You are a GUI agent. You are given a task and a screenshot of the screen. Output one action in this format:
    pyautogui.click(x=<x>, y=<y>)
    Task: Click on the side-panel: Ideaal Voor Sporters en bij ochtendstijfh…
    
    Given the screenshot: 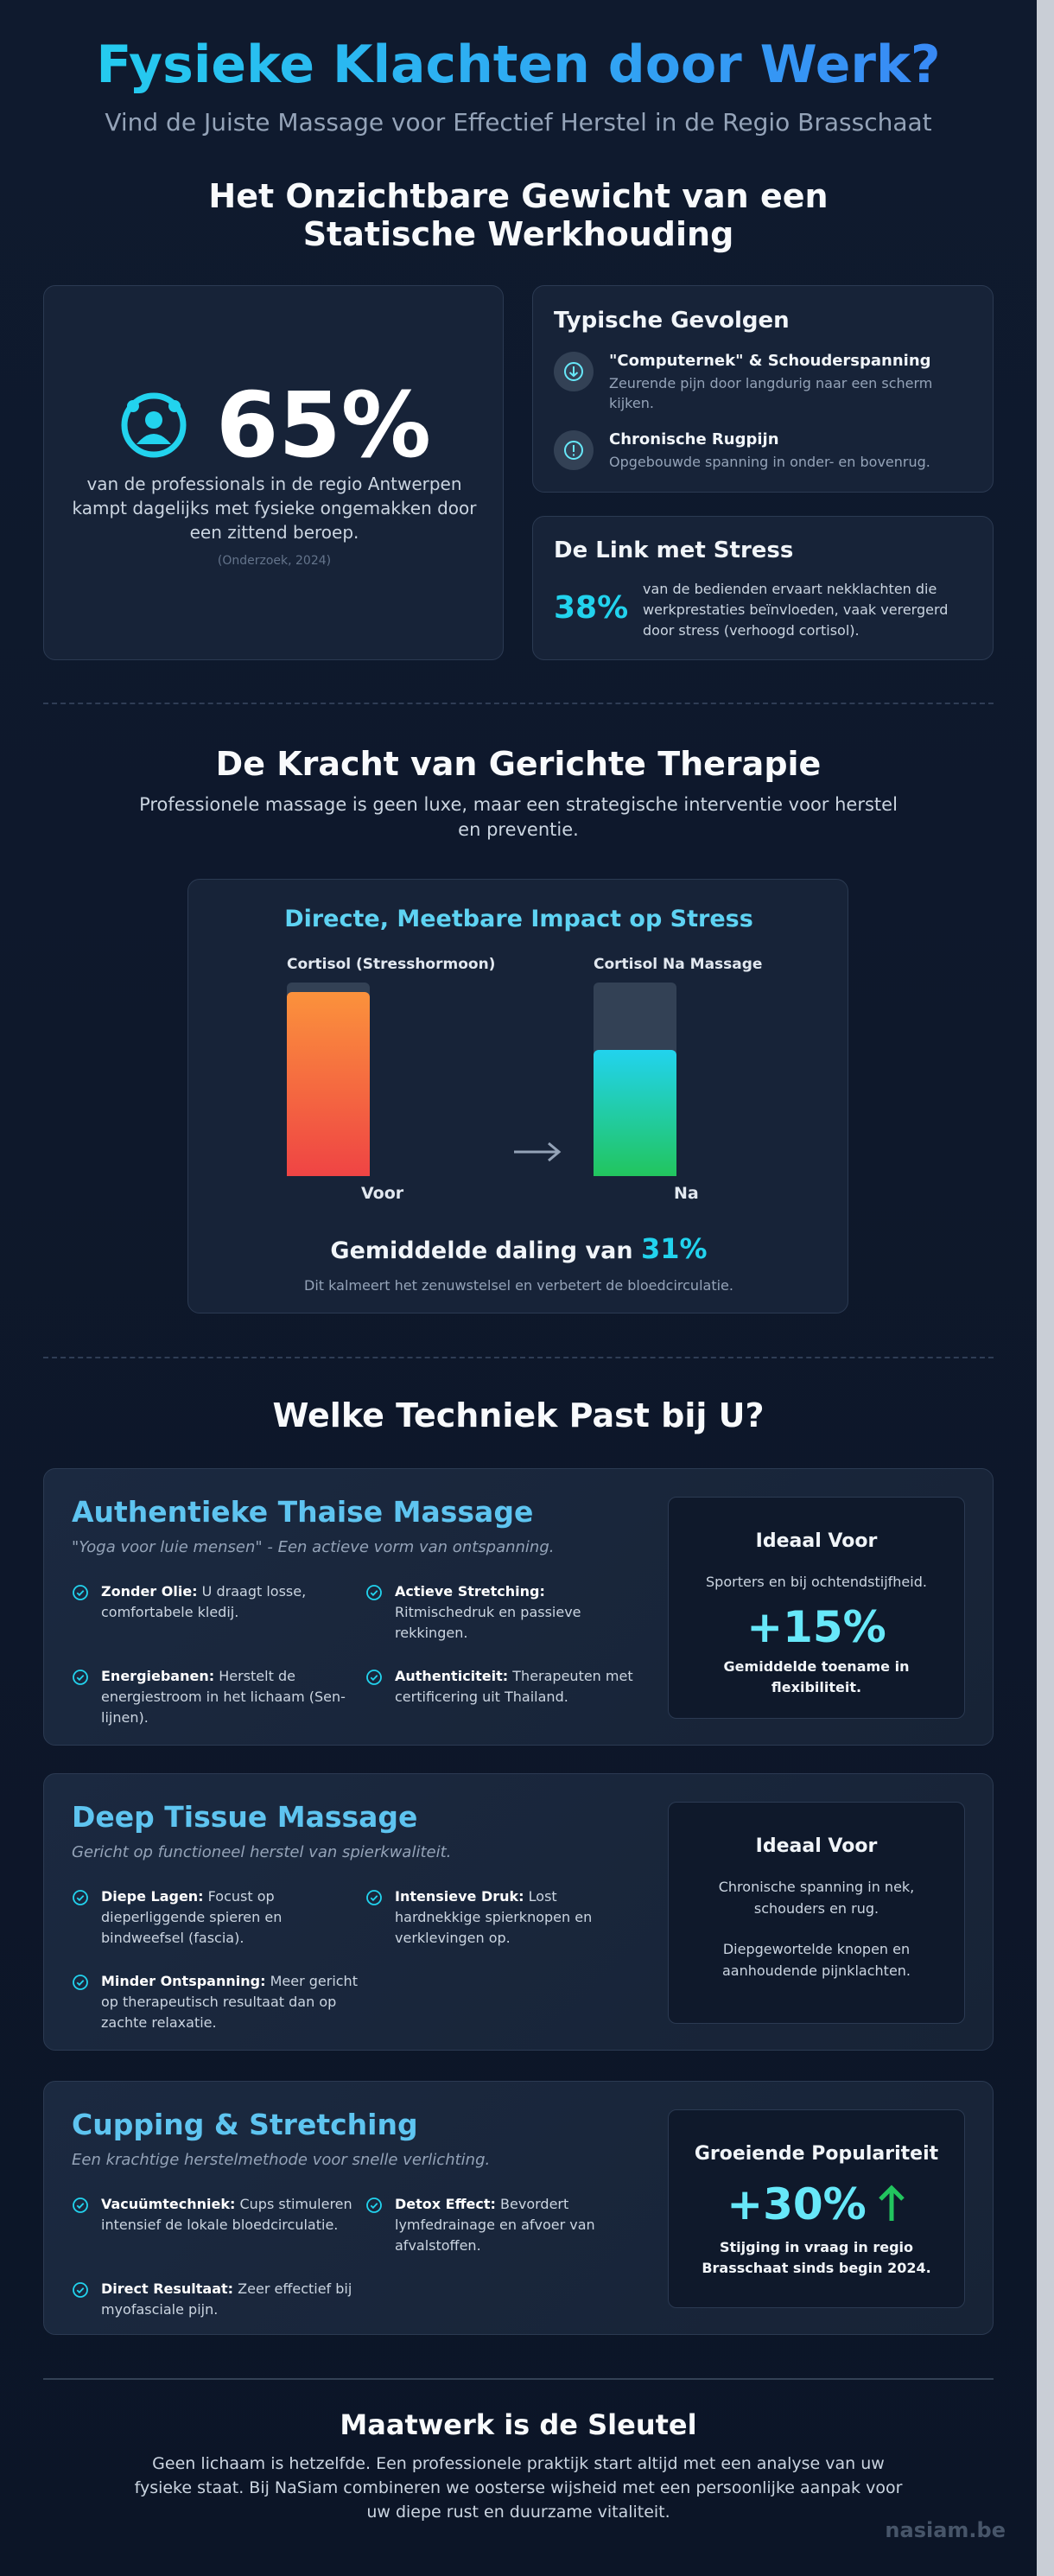 What is the action you would take?
    pyautogui.click(x=816, y=1608)
    